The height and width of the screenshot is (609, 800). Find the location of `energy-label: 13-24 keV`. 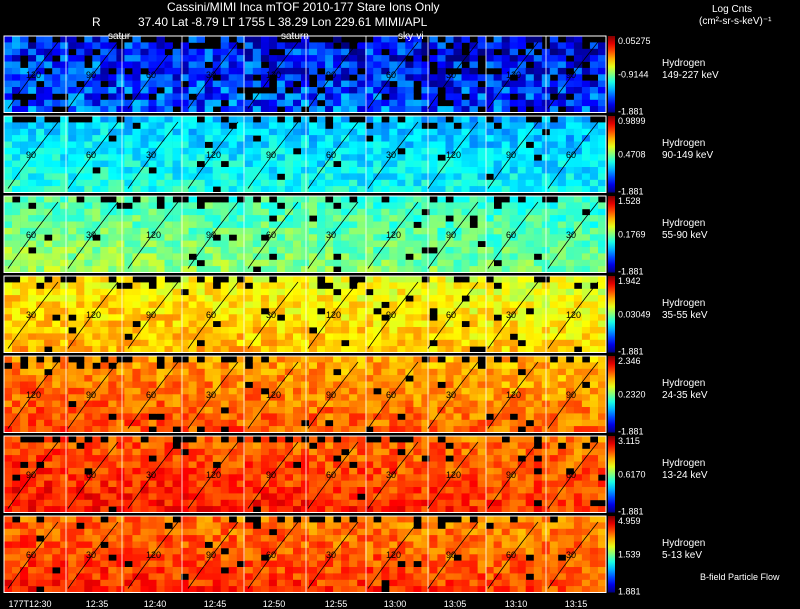

energy-label: 13-24 keV is located at coordinates (685, 475).